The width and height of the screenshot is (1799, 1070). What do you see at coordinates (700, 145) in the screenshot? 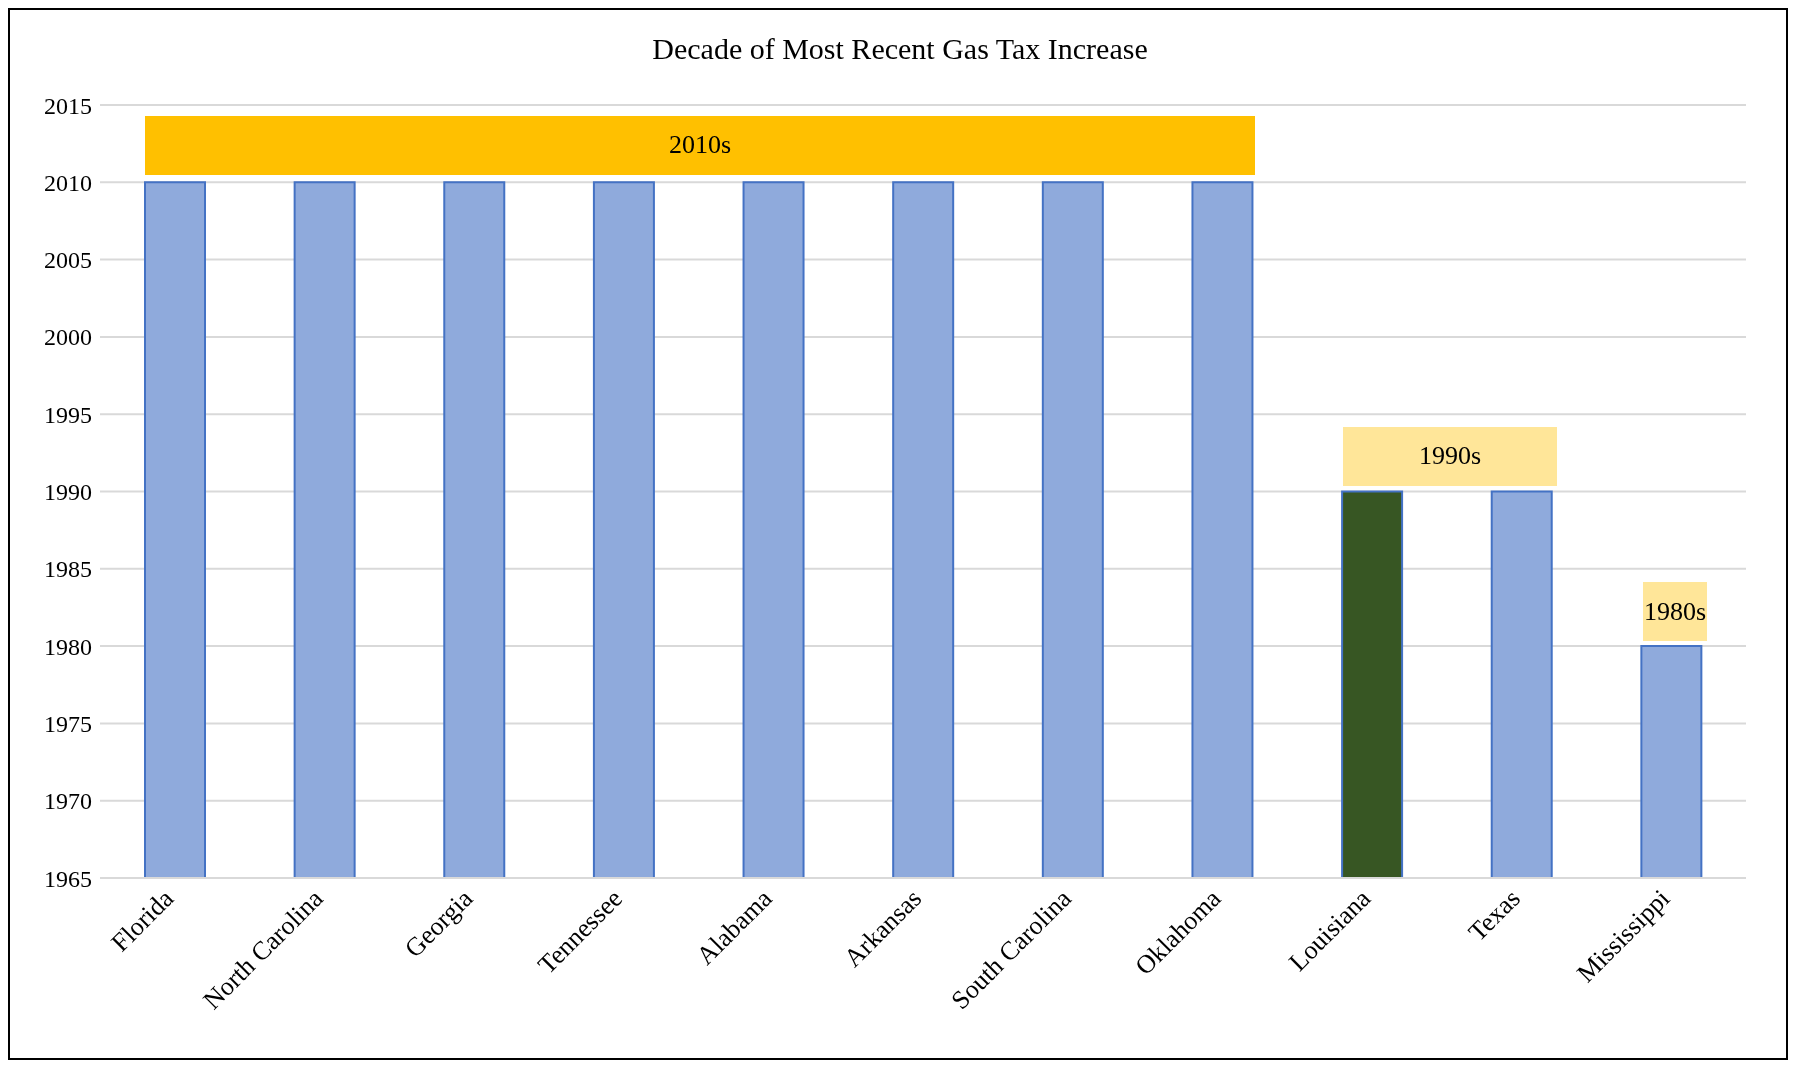
I see `label-box: 2010s` at bounding box center [700, 145].